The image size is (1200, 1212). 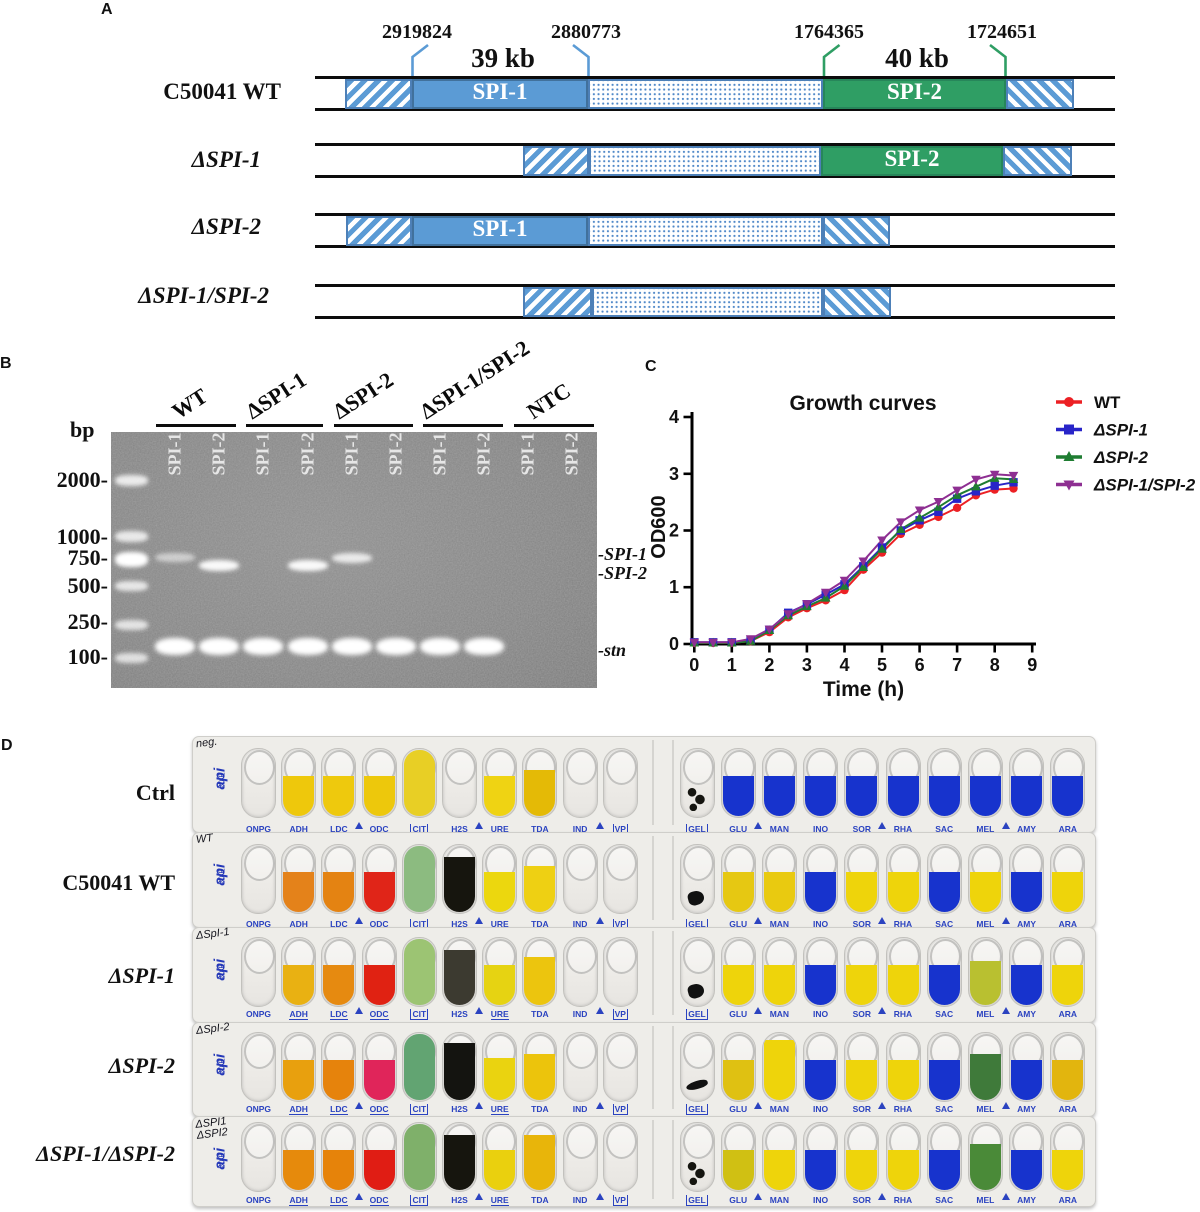 I want to click on svg-text: Growth curves, so click(x=862, y=403).